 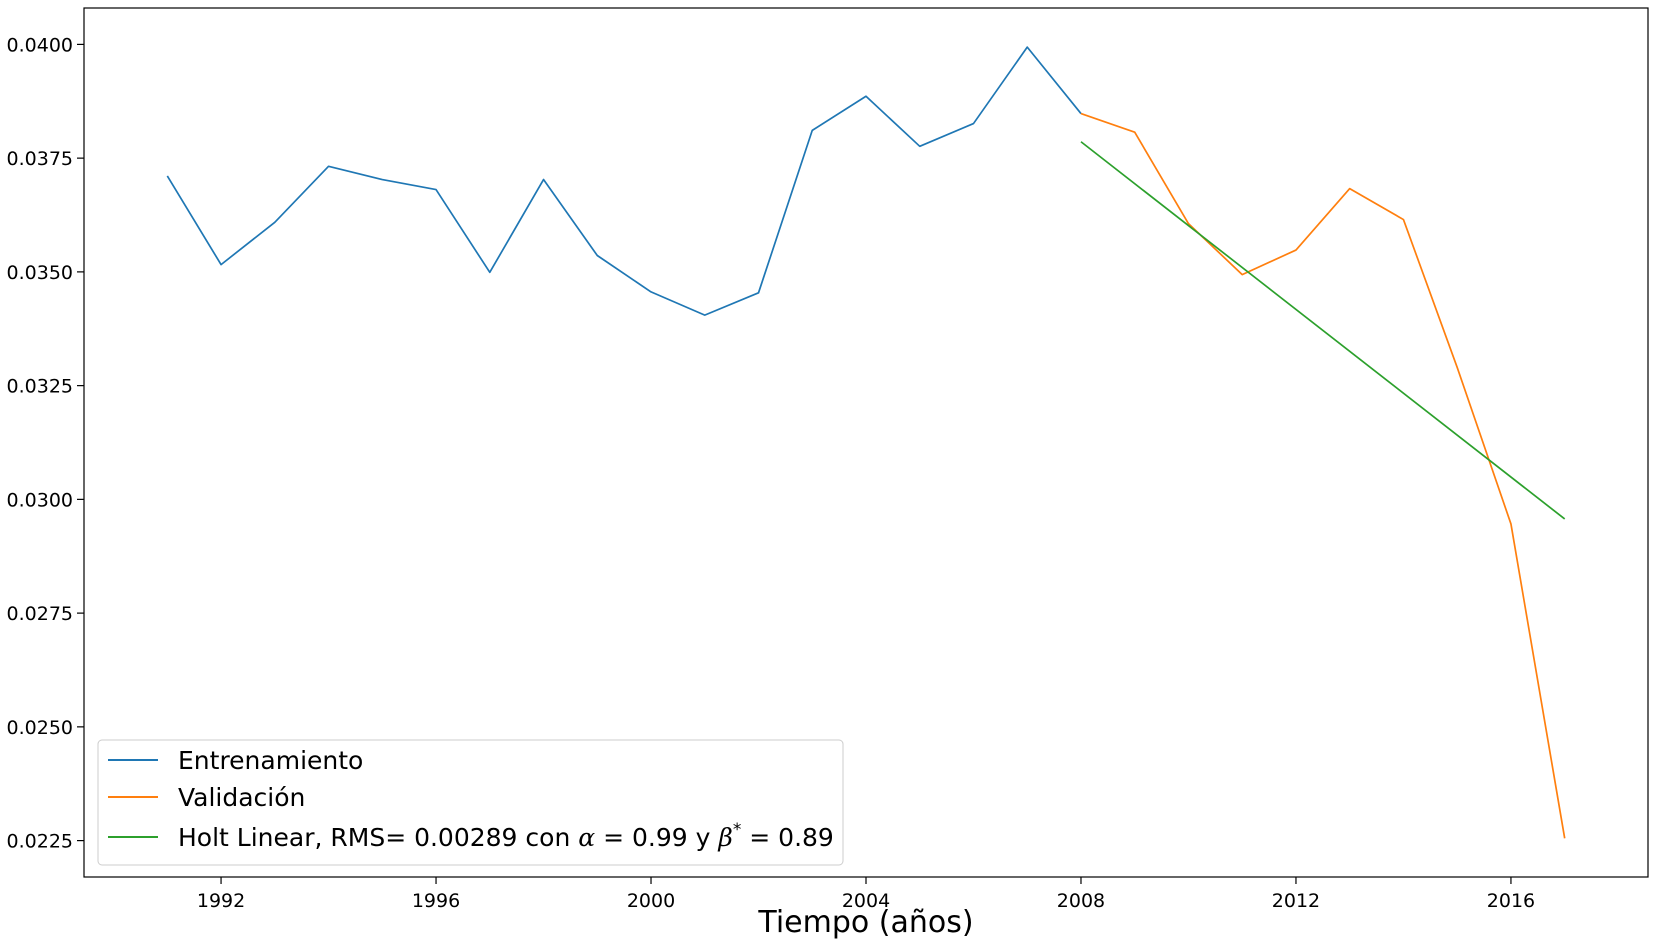 I want to click on x-tick-label: 2012, so click(x=1296, y=901).